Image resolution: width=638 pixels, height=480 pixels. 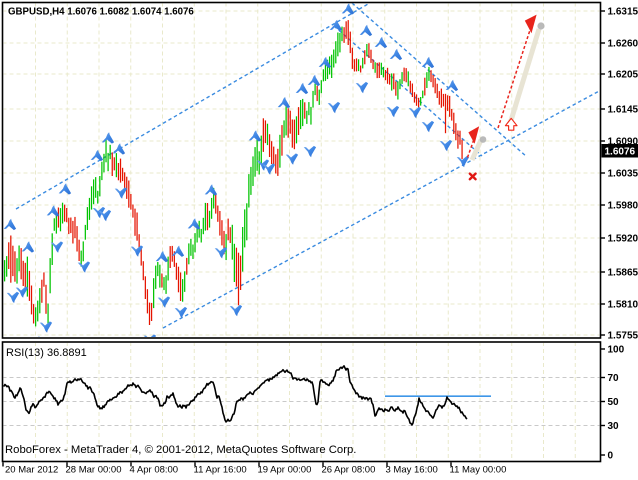 I want to click on svg-text: 1.5865, so click(x=623, y=273).